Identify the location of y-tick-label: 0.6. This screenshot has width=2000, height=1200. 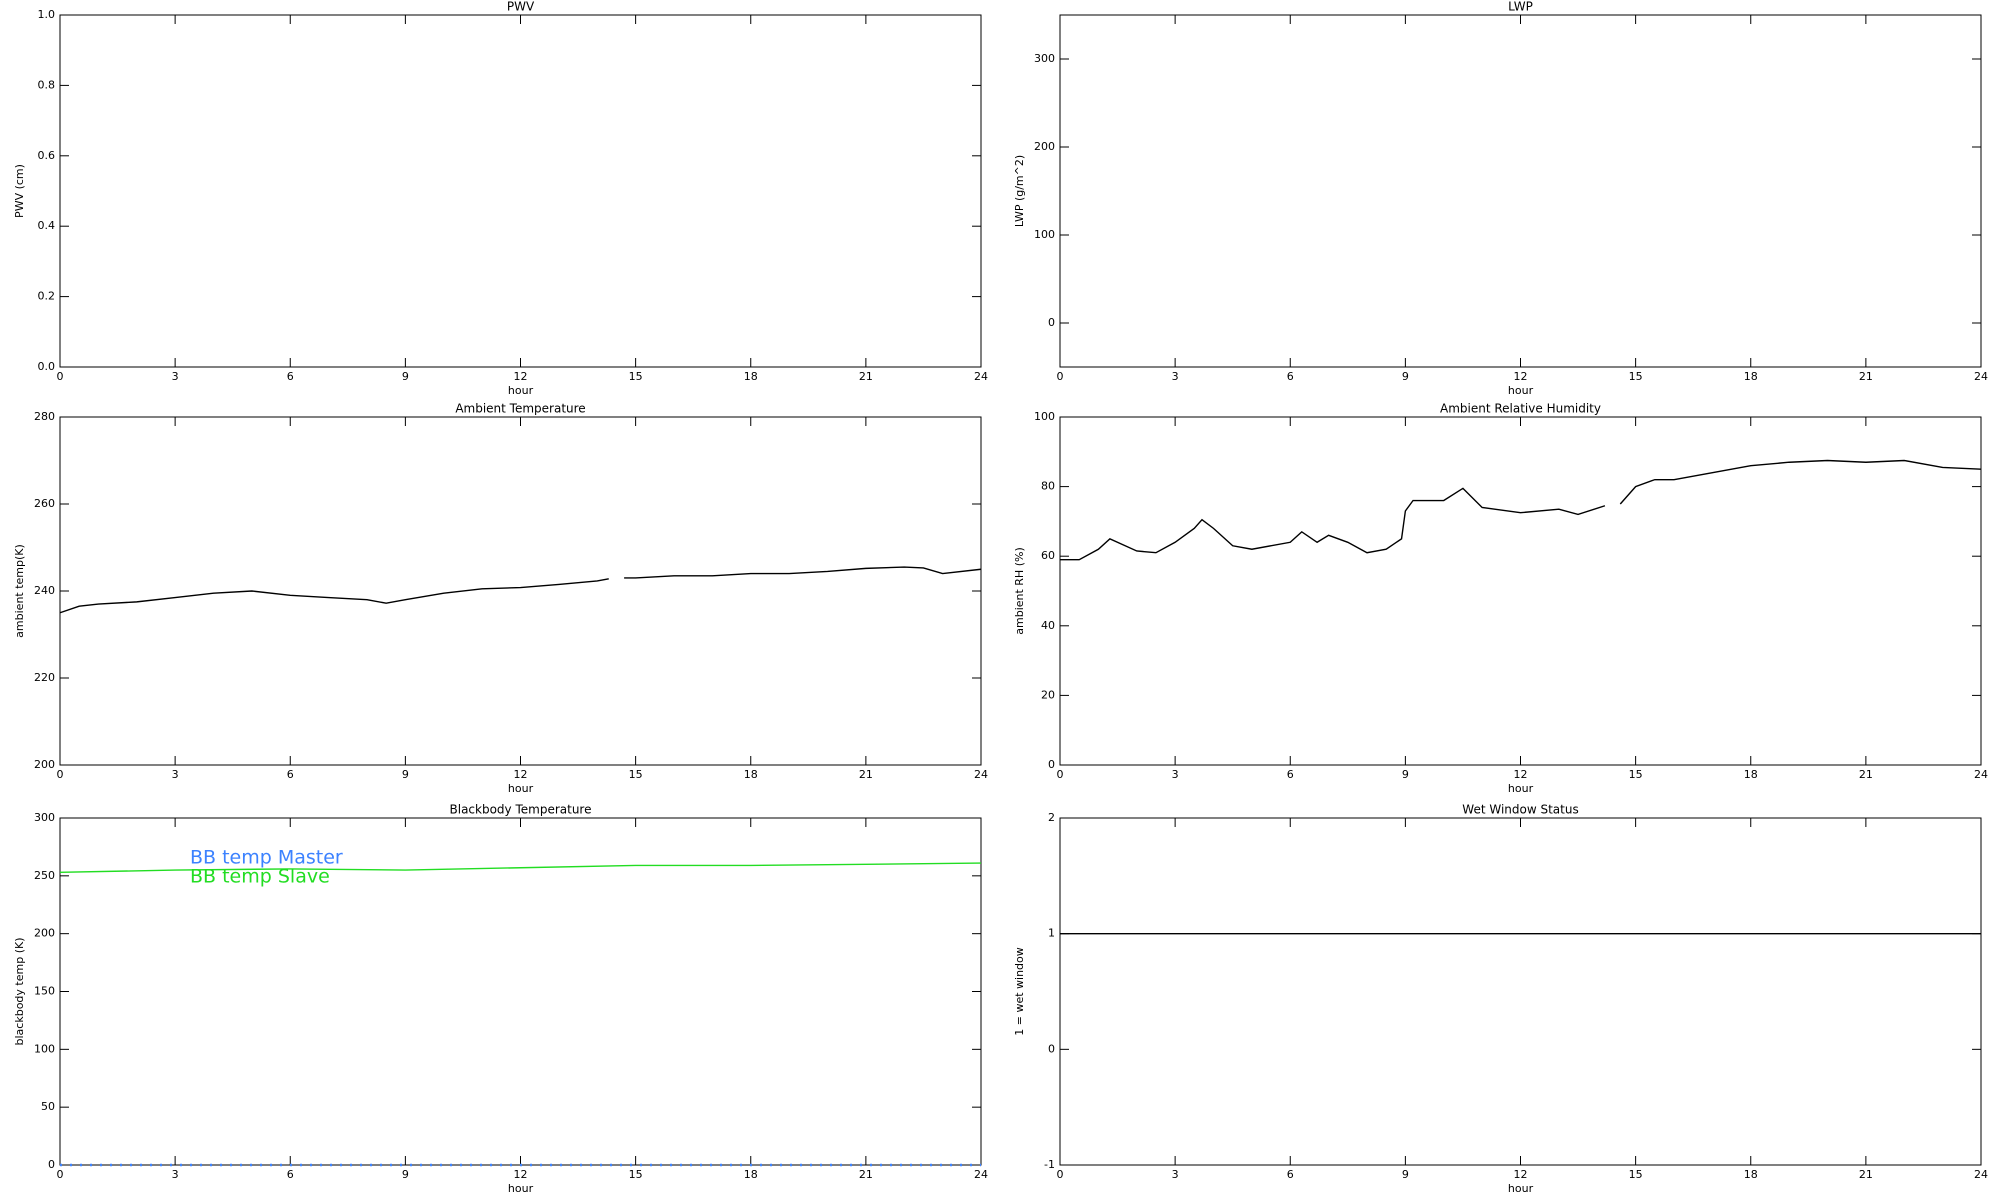
(47, 155).